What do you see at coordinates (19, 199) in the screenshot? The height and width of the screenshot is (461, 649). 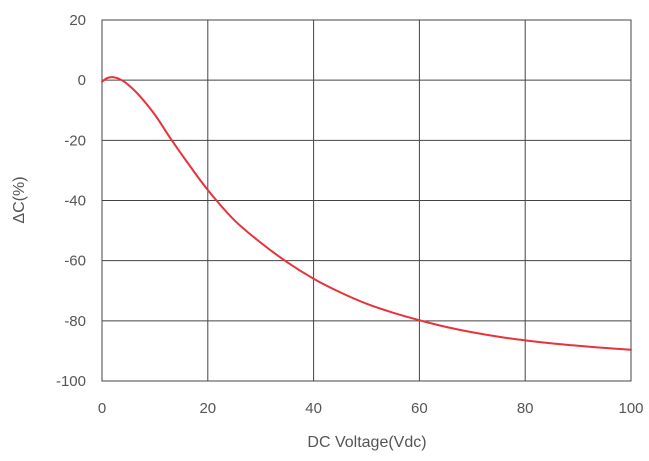 I see `y-axis-title: ΔC(%)` at bounding box center [19, 199].